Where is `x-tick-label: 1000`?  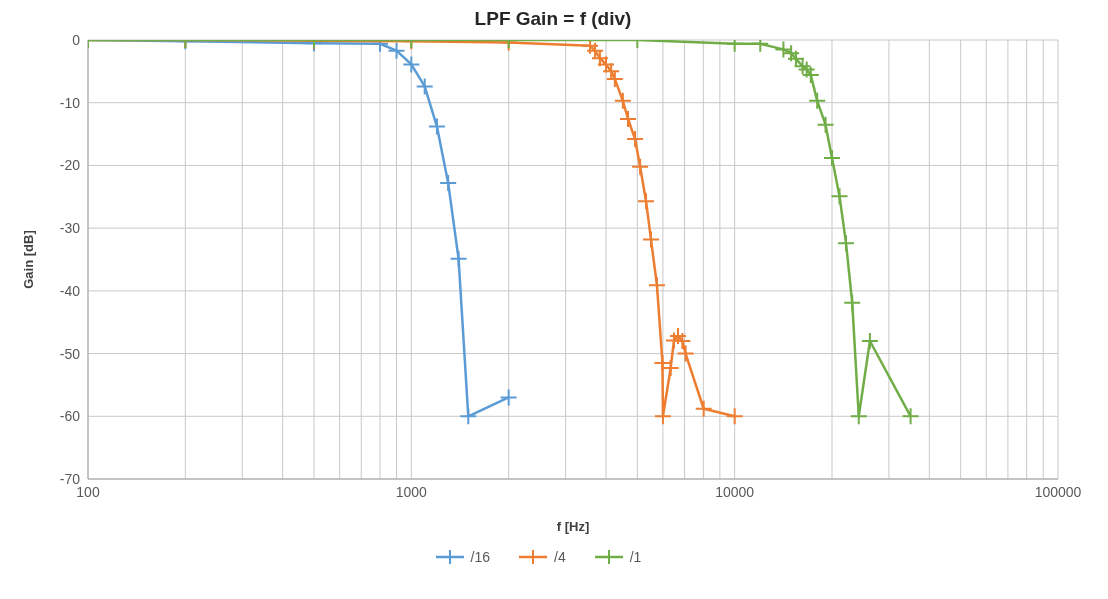
x-tick-label: 1000 is located at coordinates (411, 491).